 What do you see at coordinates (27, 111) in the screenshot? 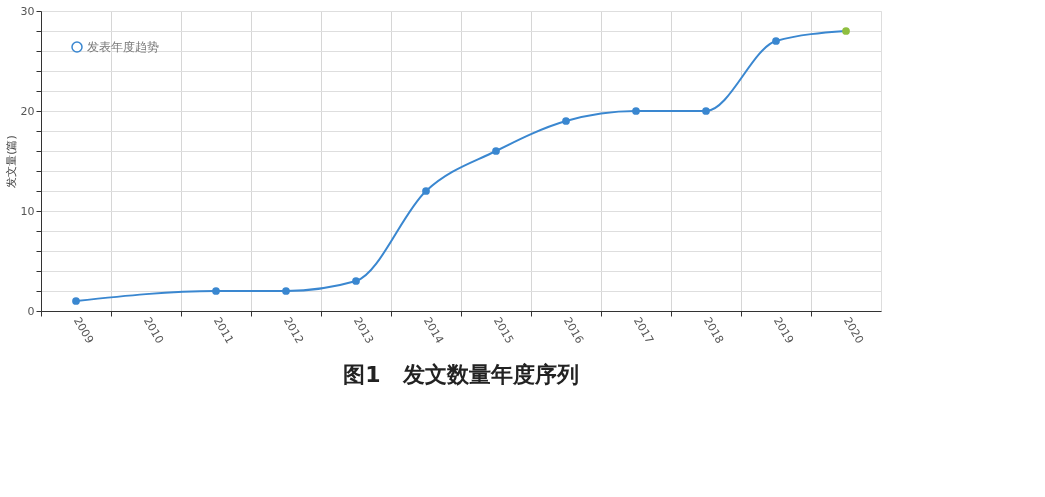
I see `y-tick-label: 20` at bounding box center [27, 111].